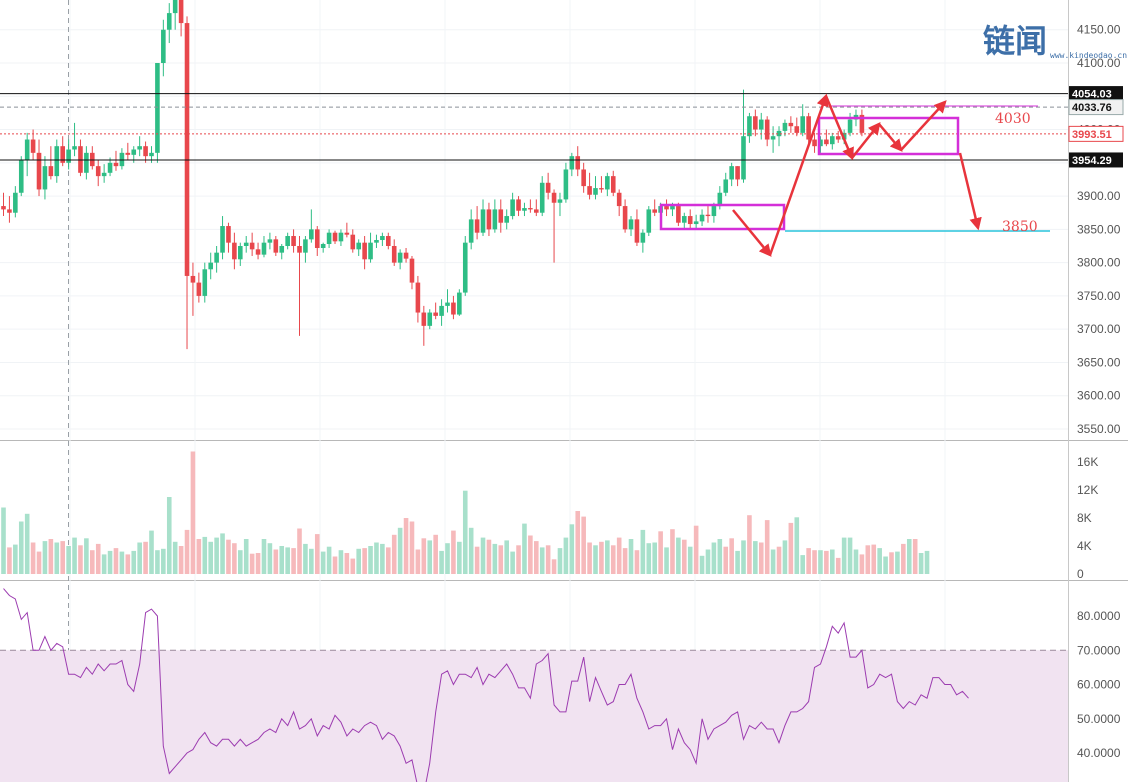  Describe the element at coordinates (1084, 546) in the screenshot. I see `volume-tick-label: 4K` at that location.